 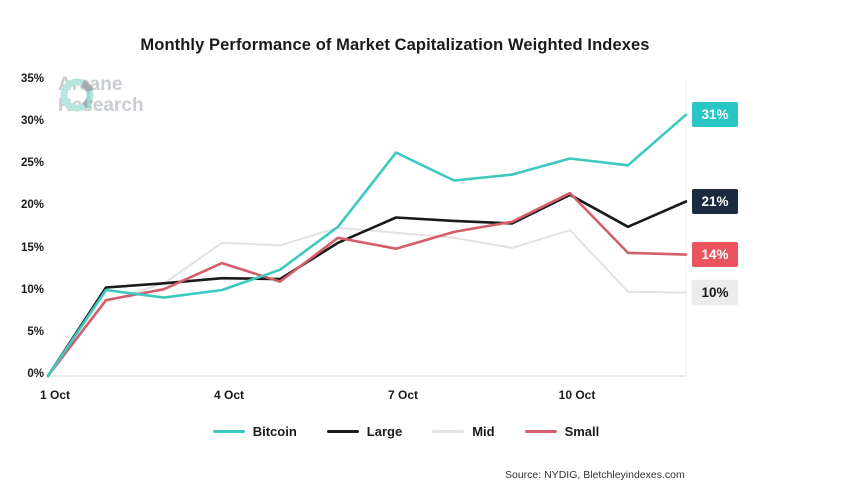 I want to click on legend: Bitcoin Large Mid Small, so click(x=406, y=431).